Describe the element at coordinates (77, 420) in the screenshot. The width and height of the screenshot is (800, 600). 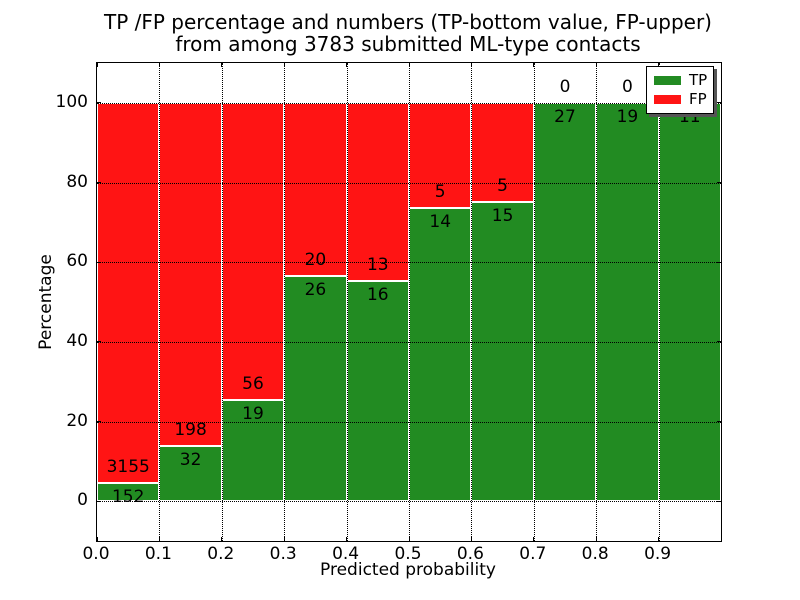
I see `y-tick-label: 20` at that location.